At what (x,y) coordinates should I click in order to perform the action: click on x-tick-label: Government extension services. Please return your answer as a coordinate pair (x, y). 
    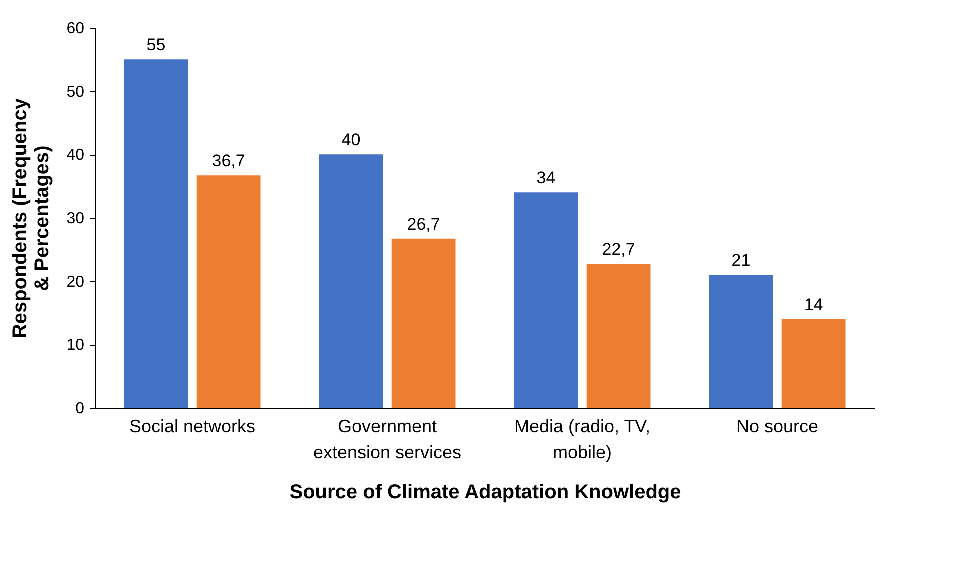
    Looking at the image, I should click on (387, 439).